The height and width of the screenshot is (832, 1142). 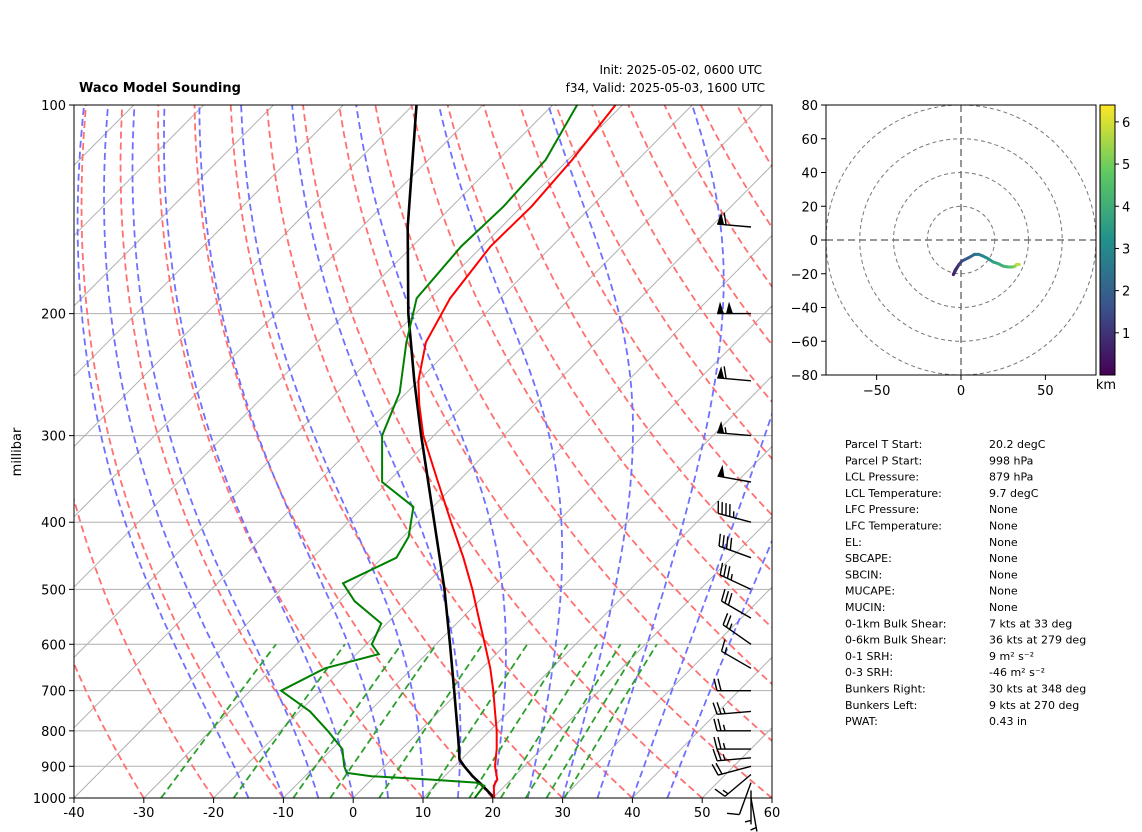 I want to click on stat-label: LFC Temperature:, so click(x=893, y=526).